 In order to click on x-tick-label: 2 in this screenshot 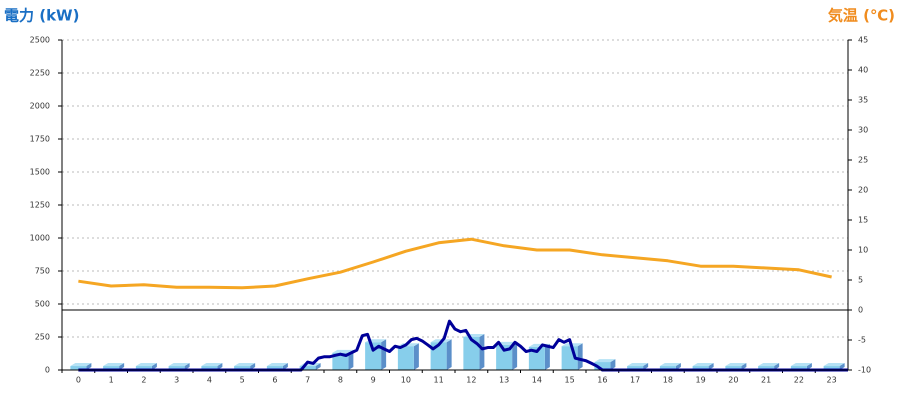, I will do `click(143, 380)`.